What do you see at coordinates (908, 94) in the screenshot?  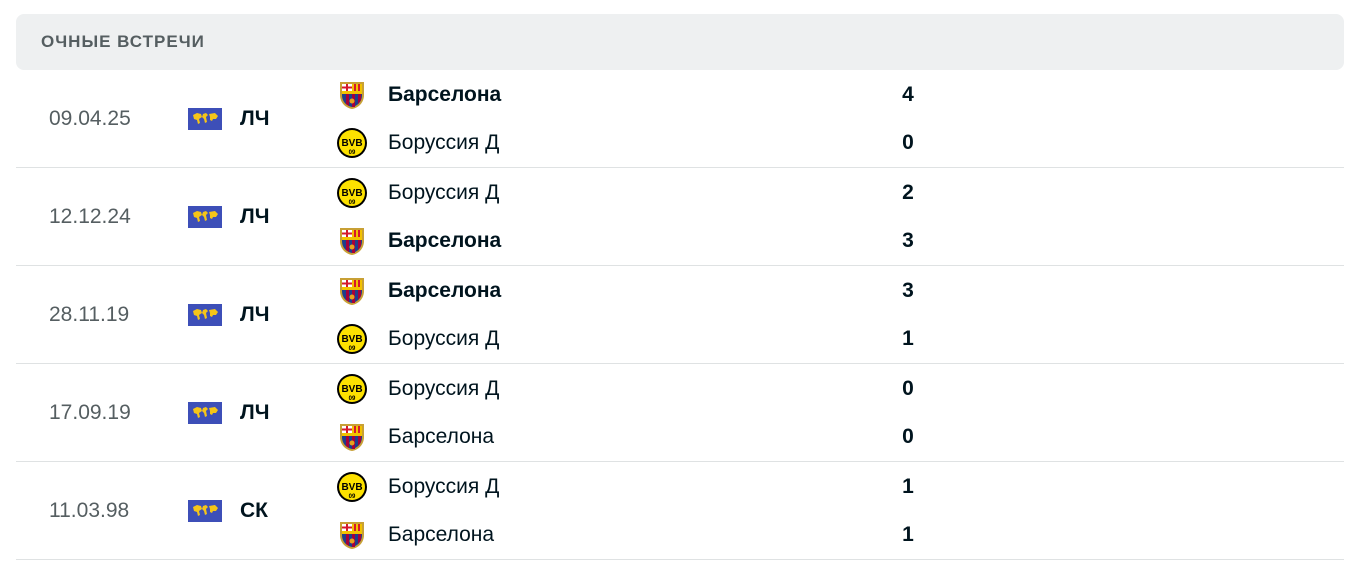 I see `home-score: 4` at bounding box center [908, 94].